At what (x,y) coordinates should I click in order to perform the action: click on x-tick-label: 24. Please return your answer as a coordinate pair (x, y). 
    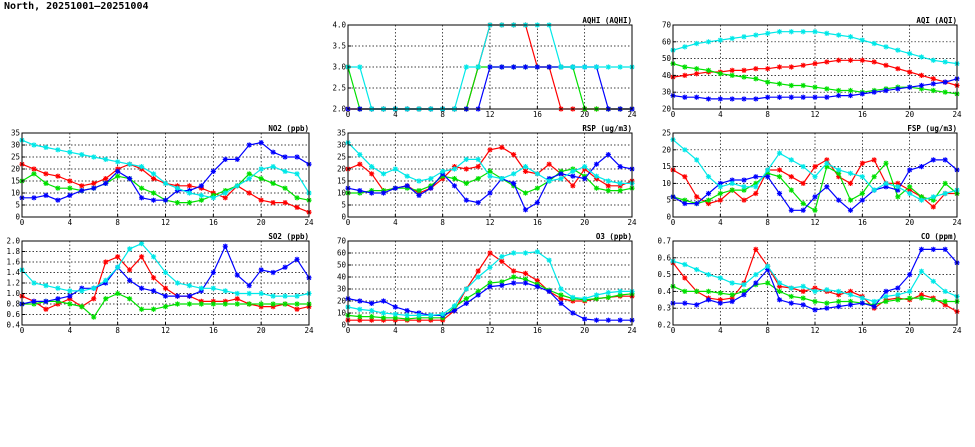
    Looking at the image, I should click on (309, 222).